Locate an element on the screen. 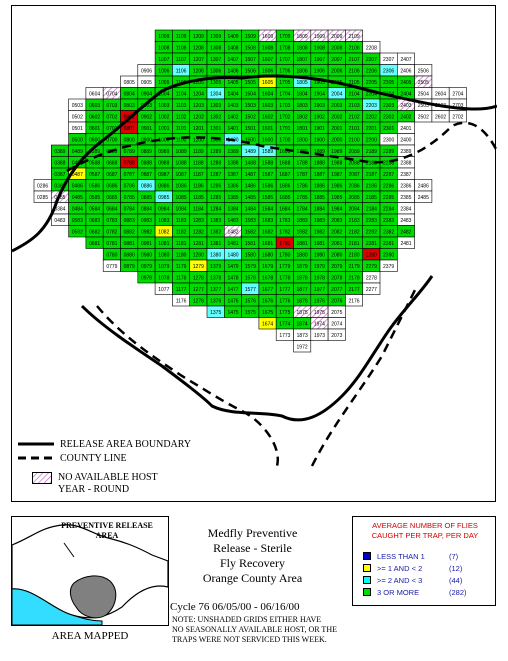  grid-cell-label: 1976 is located at coordinates (319, 301).